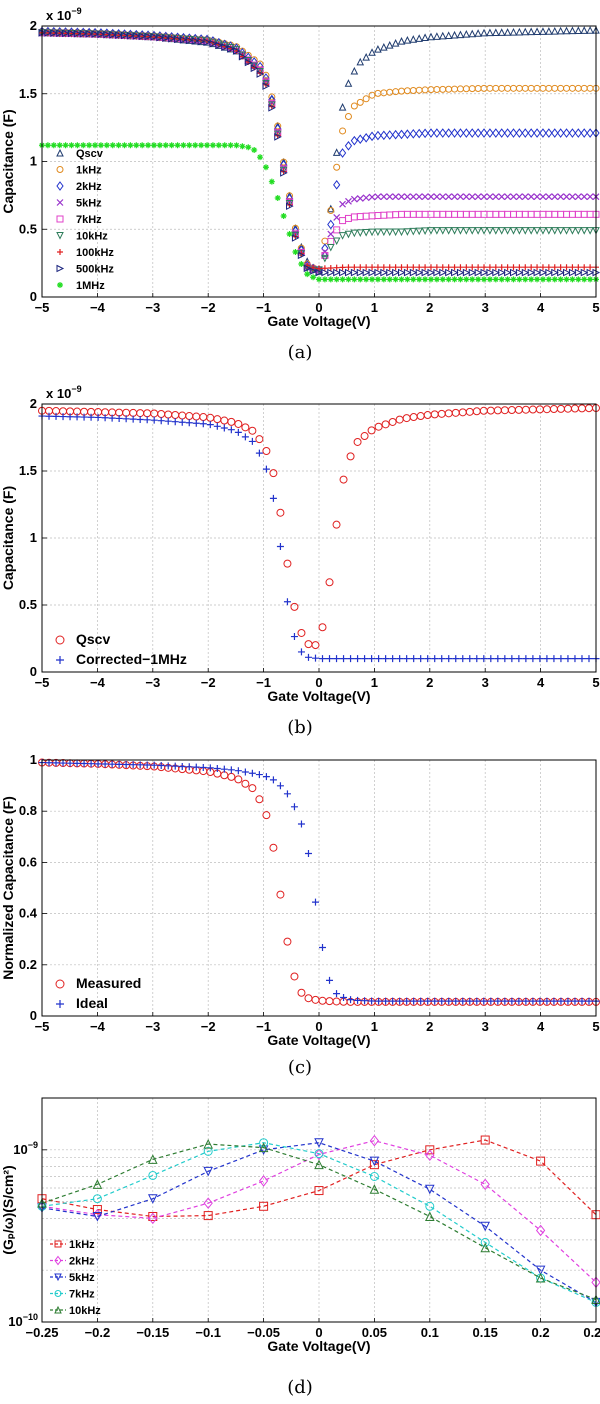 This screenshot has width=600, height=1404. I want to click on x-tick-label: 4, so click(541, 307).